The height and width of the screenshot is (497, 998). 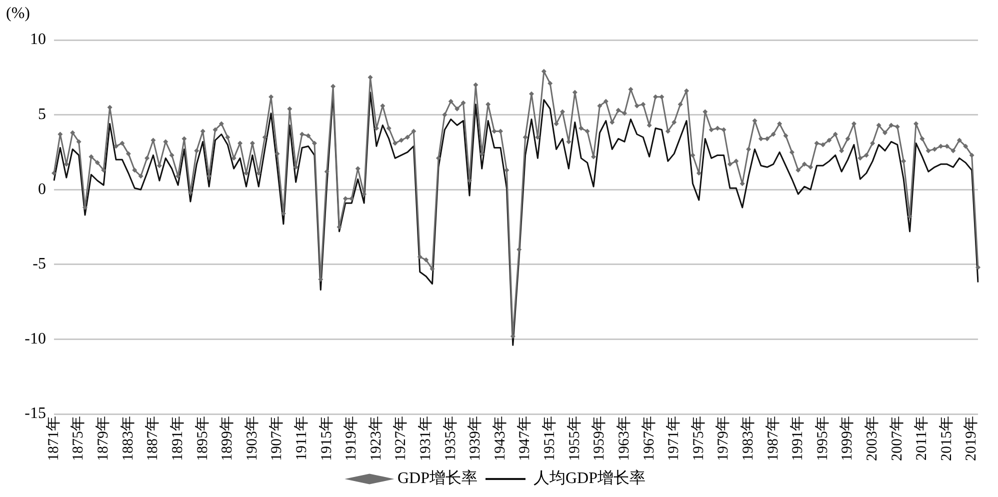 I want to click on x-tick-label: 1983年, so click(x=747, y=438).